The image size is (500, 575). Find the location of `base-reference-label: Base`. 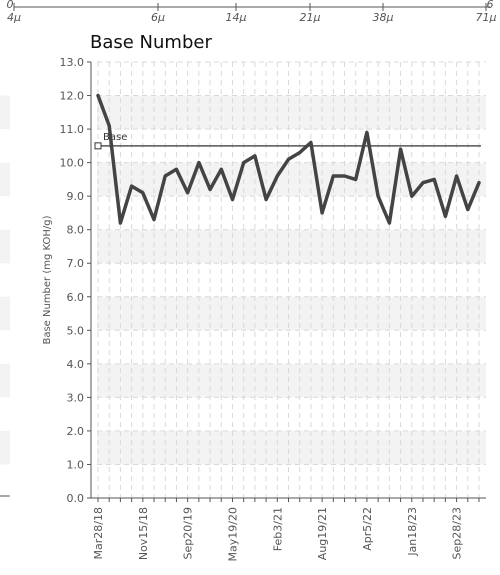

base-reference-label: Base is located at coordinates (115, 137).